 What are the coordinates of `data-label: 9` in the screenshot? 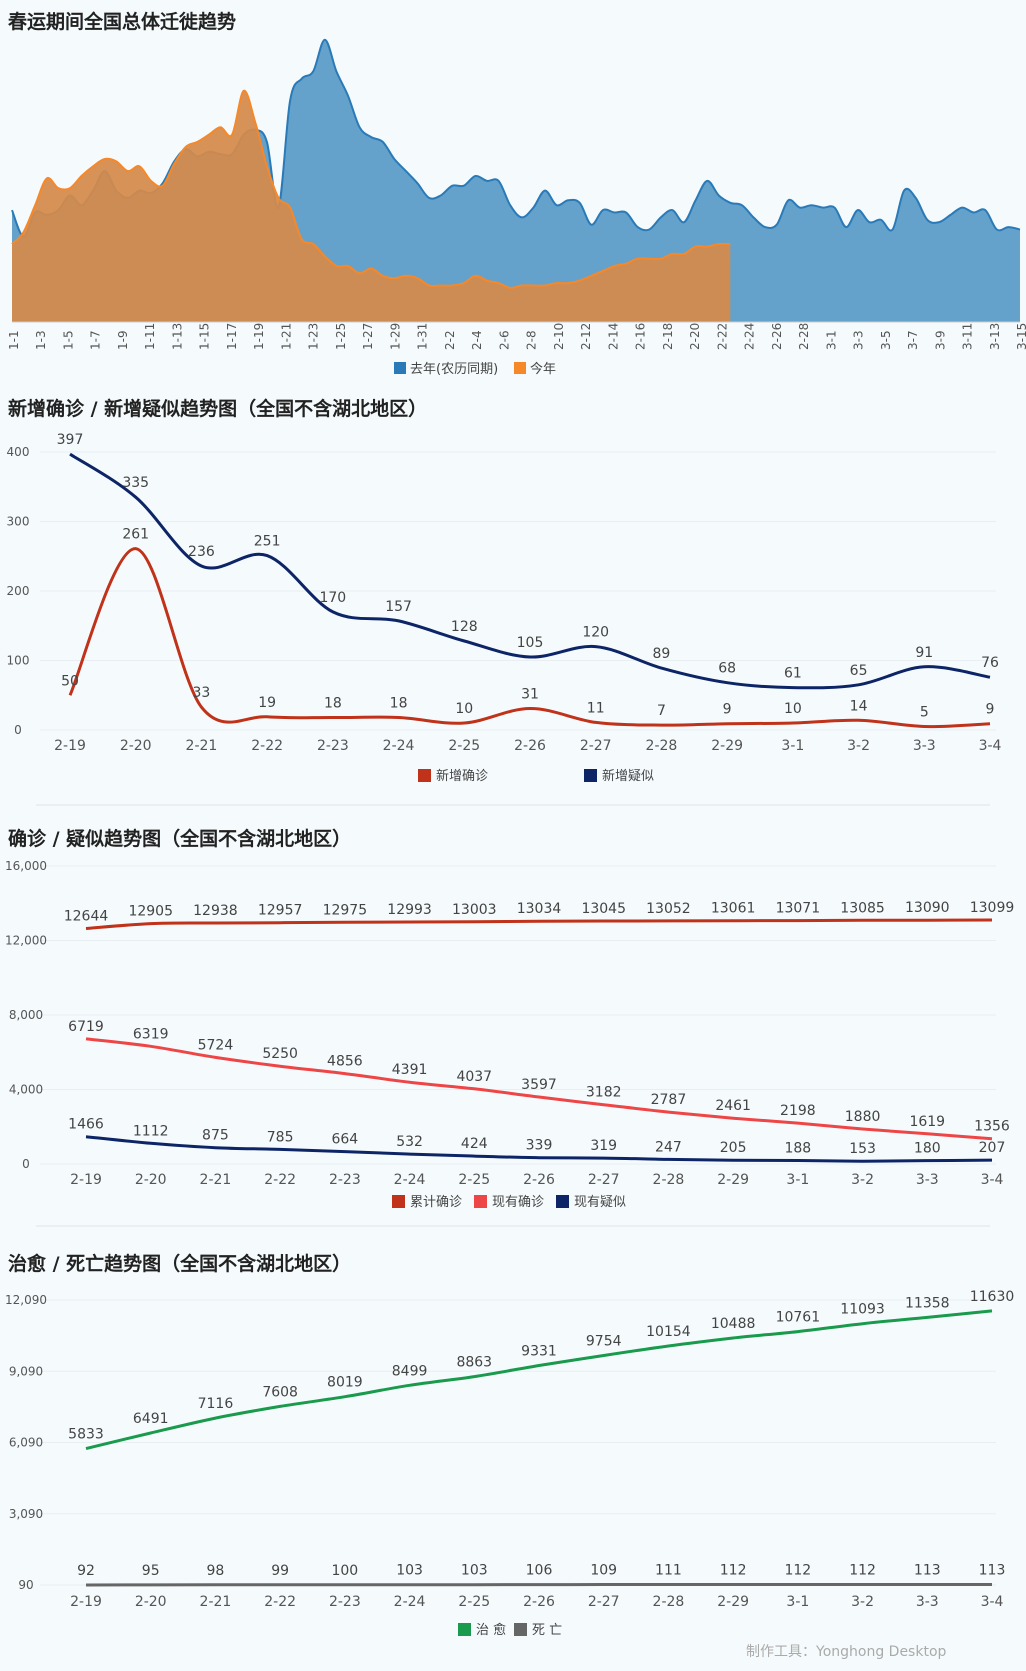 It's located at (727, 710).